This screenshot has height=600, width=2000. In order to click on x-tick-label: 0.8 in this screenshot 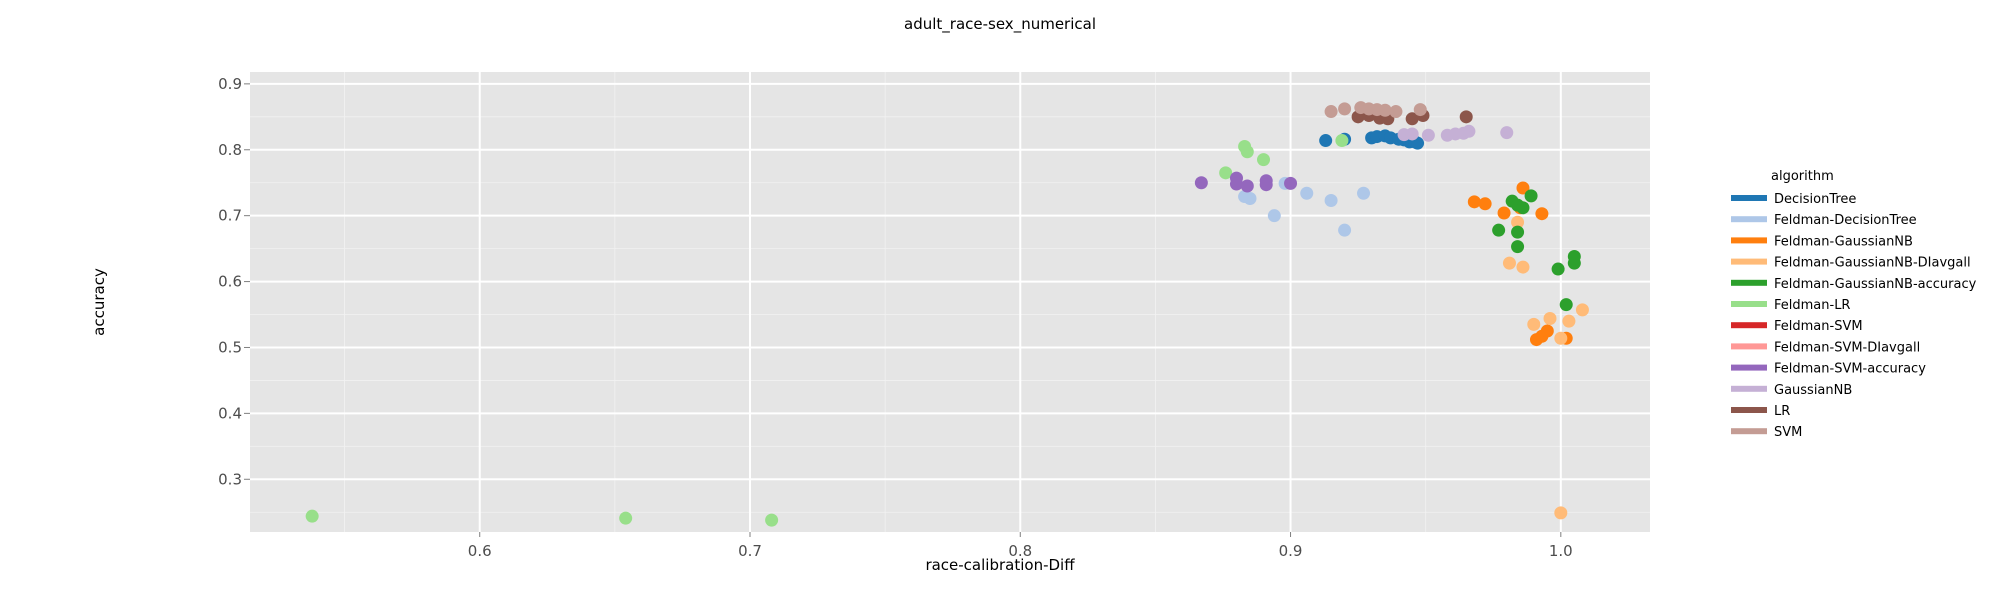, I will do `click(1020, 551)`.